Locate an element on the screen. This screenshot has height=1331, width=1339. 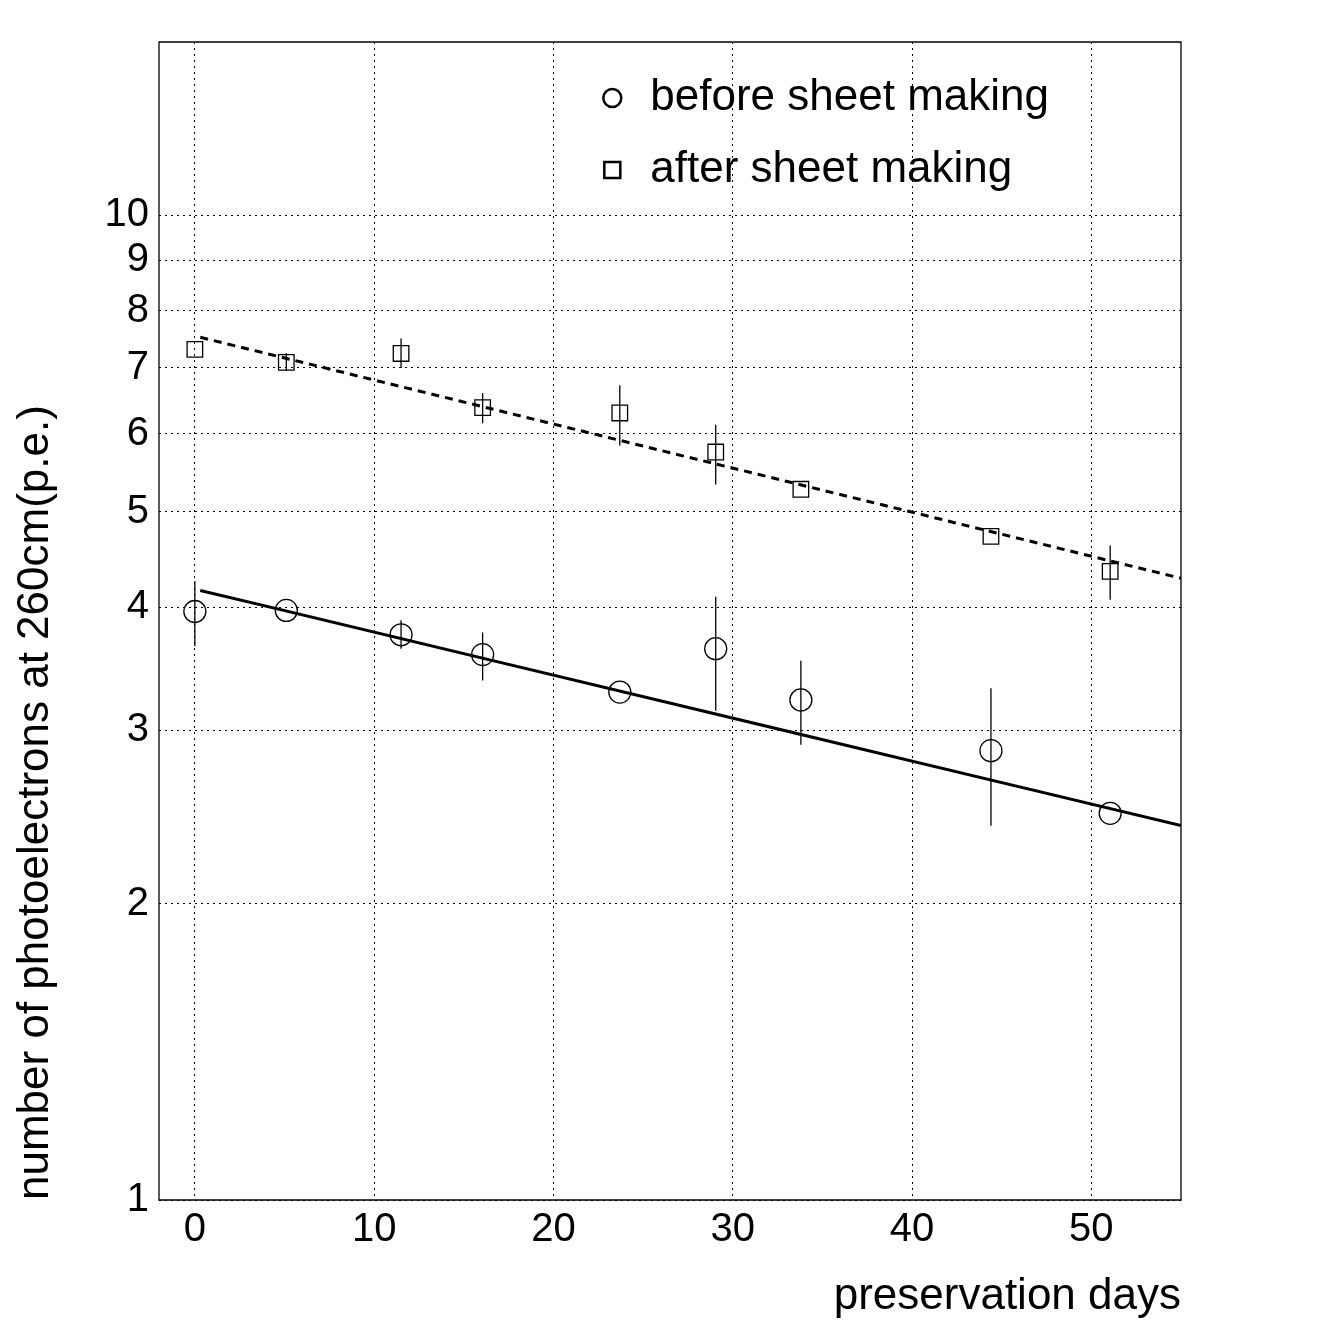
legend-label: after sheet making is located at coordinates (831, 167).